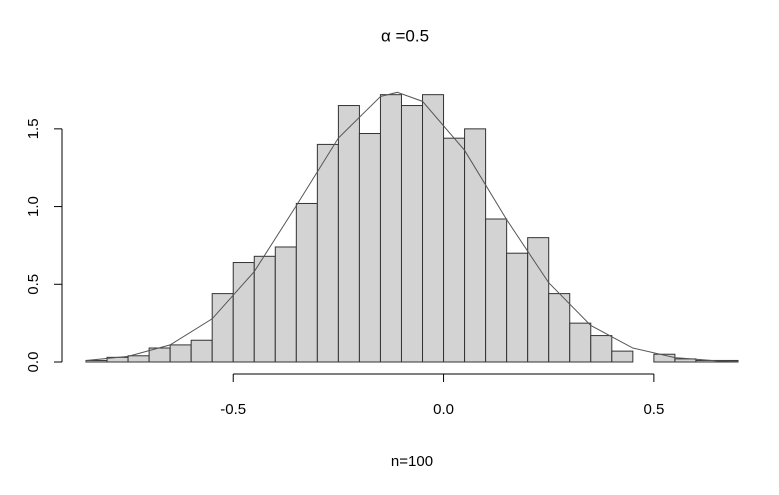  Describe the element at coordinates (443, 409) in the screenshot. I see `x-tick-label: 0.0` at that location.